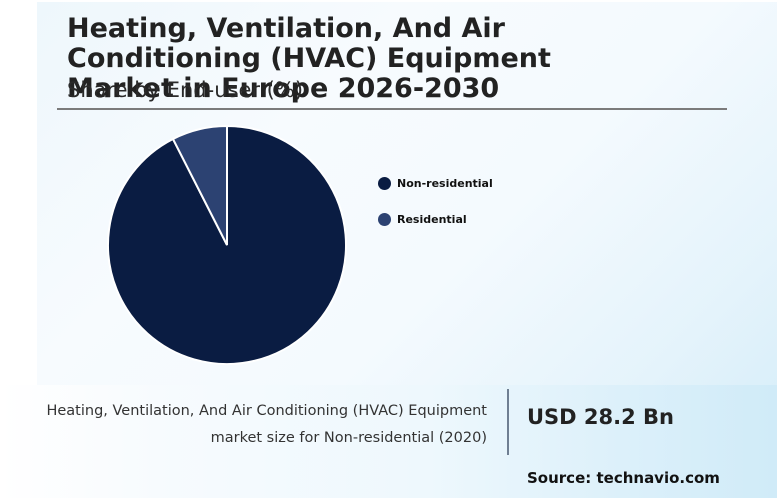  What do you see at coordinates (623, 478) in the screenshot?
I see `source-credit: Source: technavio.com` at bounding box center [623, 478].